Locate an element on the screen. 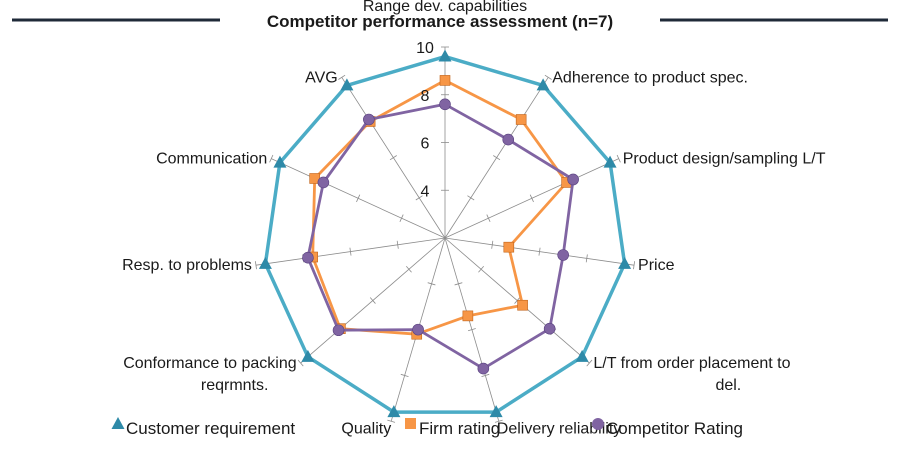 This screenshot has height=464, width=900. radial-tick-labels: 4 6 8 10 is located at coordinates (425, 120).